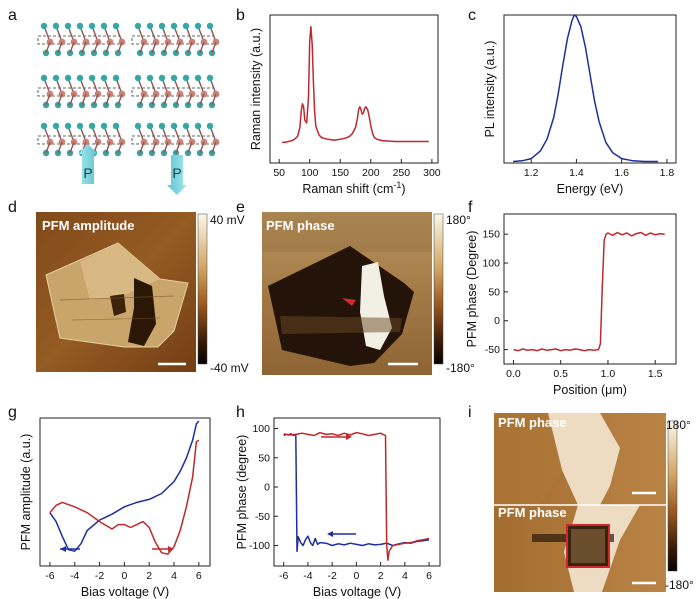  Describe the element at coordinates (429, 576) in the screenshot. I see `chart-h-xtick-label: 6` at that location.